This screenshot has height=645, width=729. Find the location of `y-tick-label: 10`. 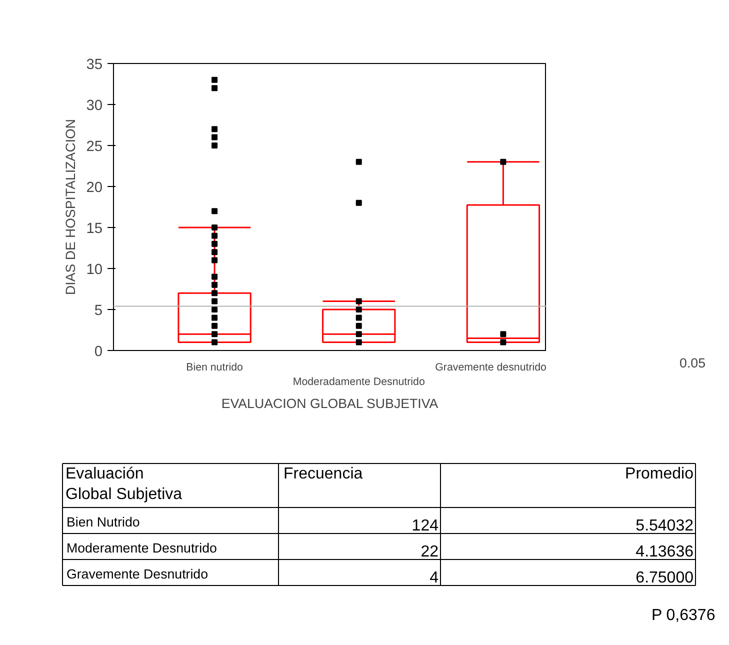

y-tick-label: 10 is located at coordinates (94, 270).